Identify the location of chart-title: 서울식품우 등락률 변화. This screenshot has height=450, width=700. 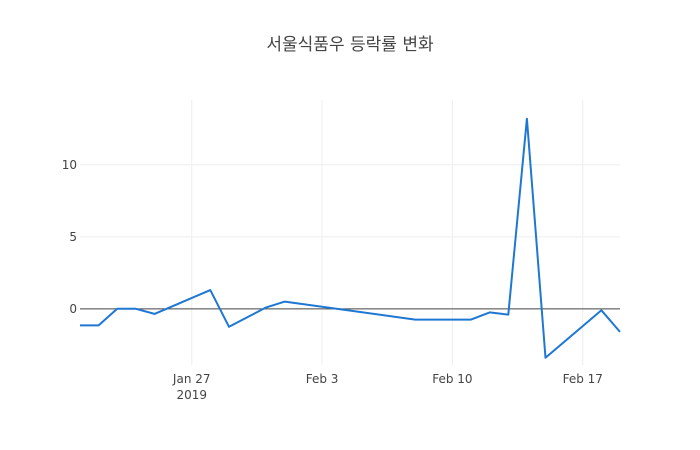
(350, 45).